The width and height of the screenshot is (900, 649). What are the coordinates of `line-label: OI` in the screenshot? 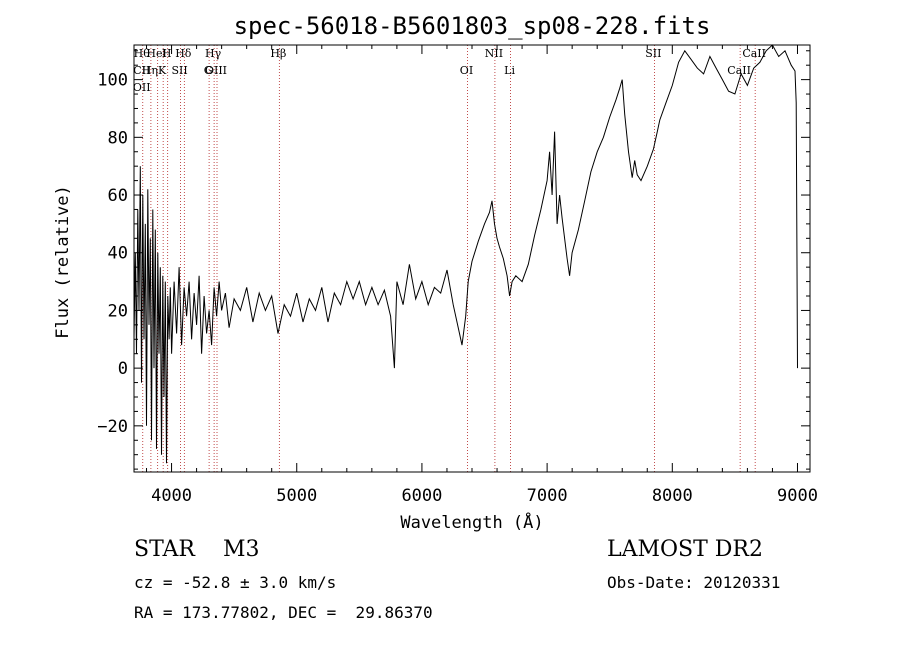 It's located at (466, 70).